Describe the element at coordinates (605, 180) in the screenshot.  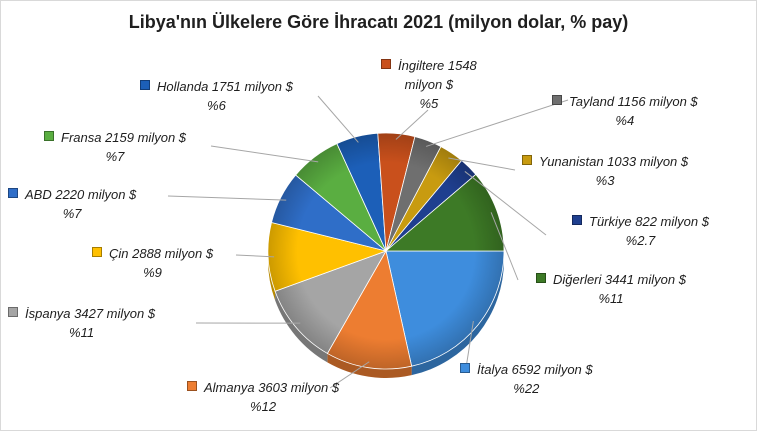
I see `data-label-line2: %3` at that location.